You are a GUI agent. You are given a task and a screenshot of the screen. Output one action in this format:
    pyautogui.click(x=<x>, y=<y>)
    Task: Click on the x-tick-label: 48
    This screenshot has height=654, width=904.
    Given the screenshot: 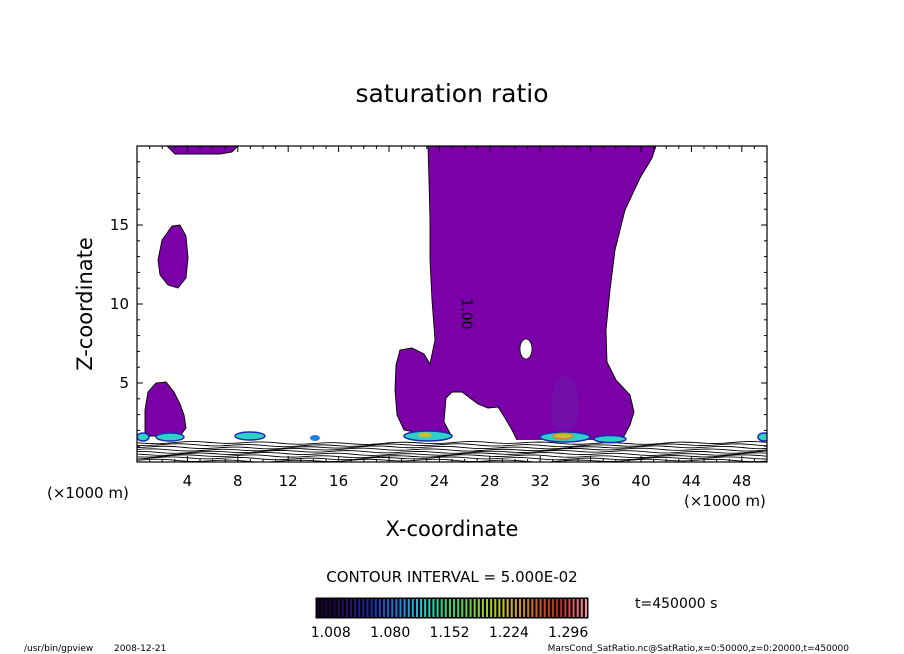 What is the action you would take?
    pyautogui.click(x=741, y=481)
    